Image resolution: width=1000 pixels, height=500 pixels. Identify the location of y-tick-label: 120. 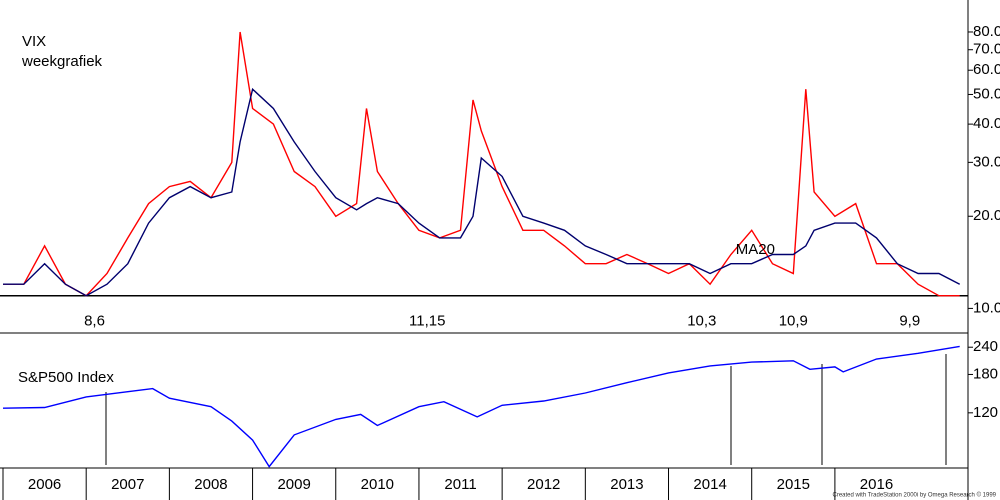
(985, 412).